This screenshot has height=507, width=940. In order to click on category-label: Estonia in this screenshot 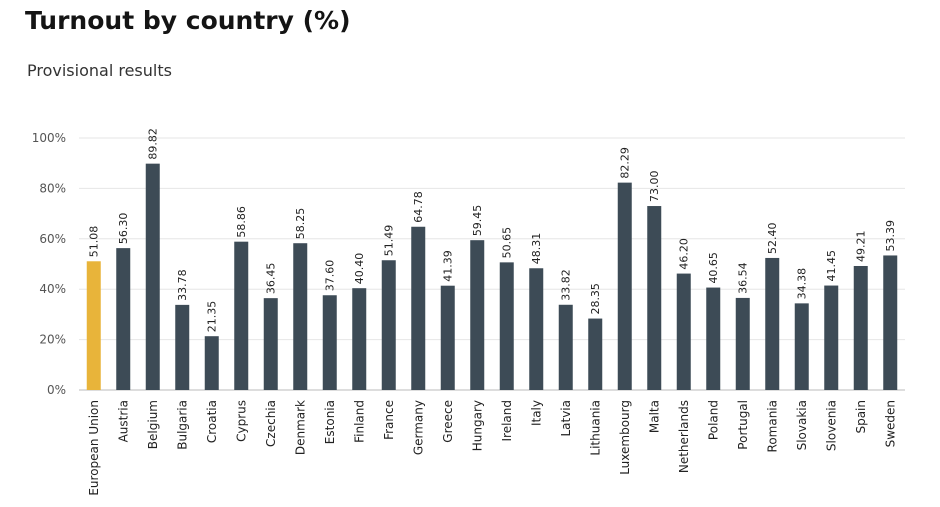, I will do `click(330, 422)`.